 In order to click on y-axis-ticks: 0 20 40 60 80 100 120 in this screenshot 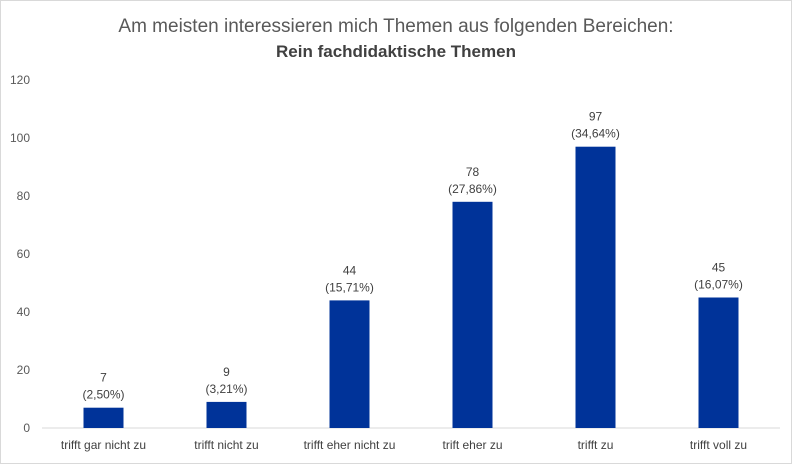, I will do `click(20, 254)`.